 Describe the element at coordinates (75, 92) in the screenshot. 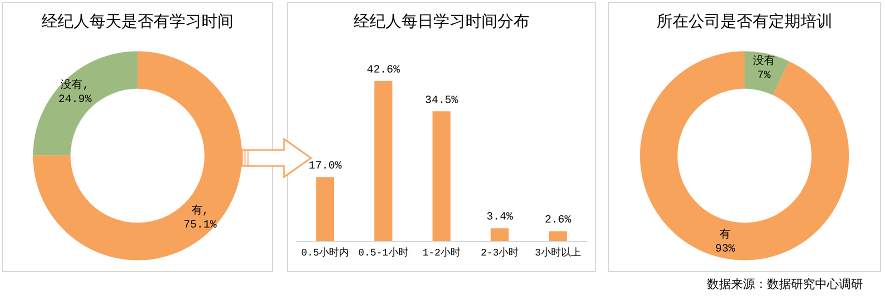

I see `slice-label: 没有, 24.9%` at that location.